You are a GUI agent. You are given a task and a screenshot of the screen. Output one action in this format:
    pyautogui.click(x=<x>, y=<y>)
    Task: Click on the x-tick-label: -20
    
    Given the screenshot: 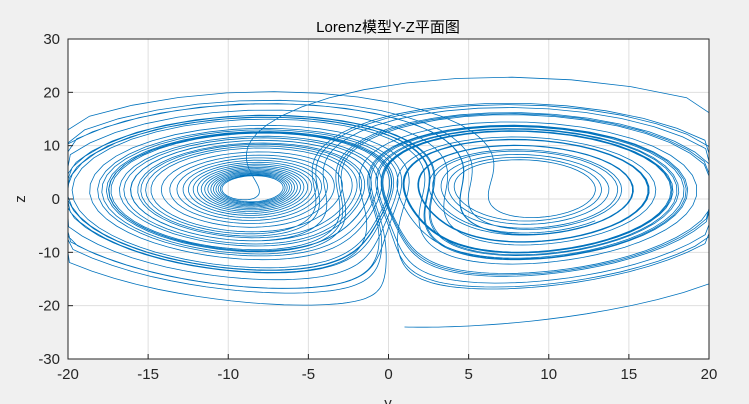 What is the action you would take?
    pyautogui.click(x=68, y=374)
    